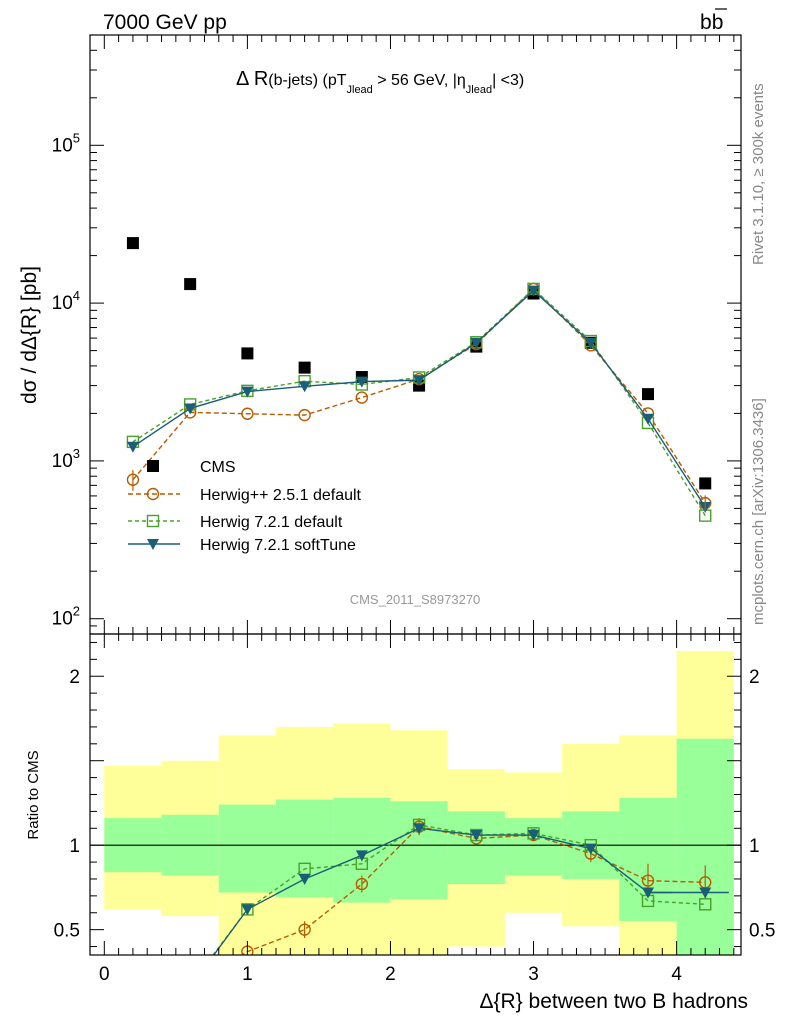  Describe the element at coordinates (271, 522) in the screenshot. I see `legend-label-herwig7-default: Herwig 7.2.1 default` at that location.